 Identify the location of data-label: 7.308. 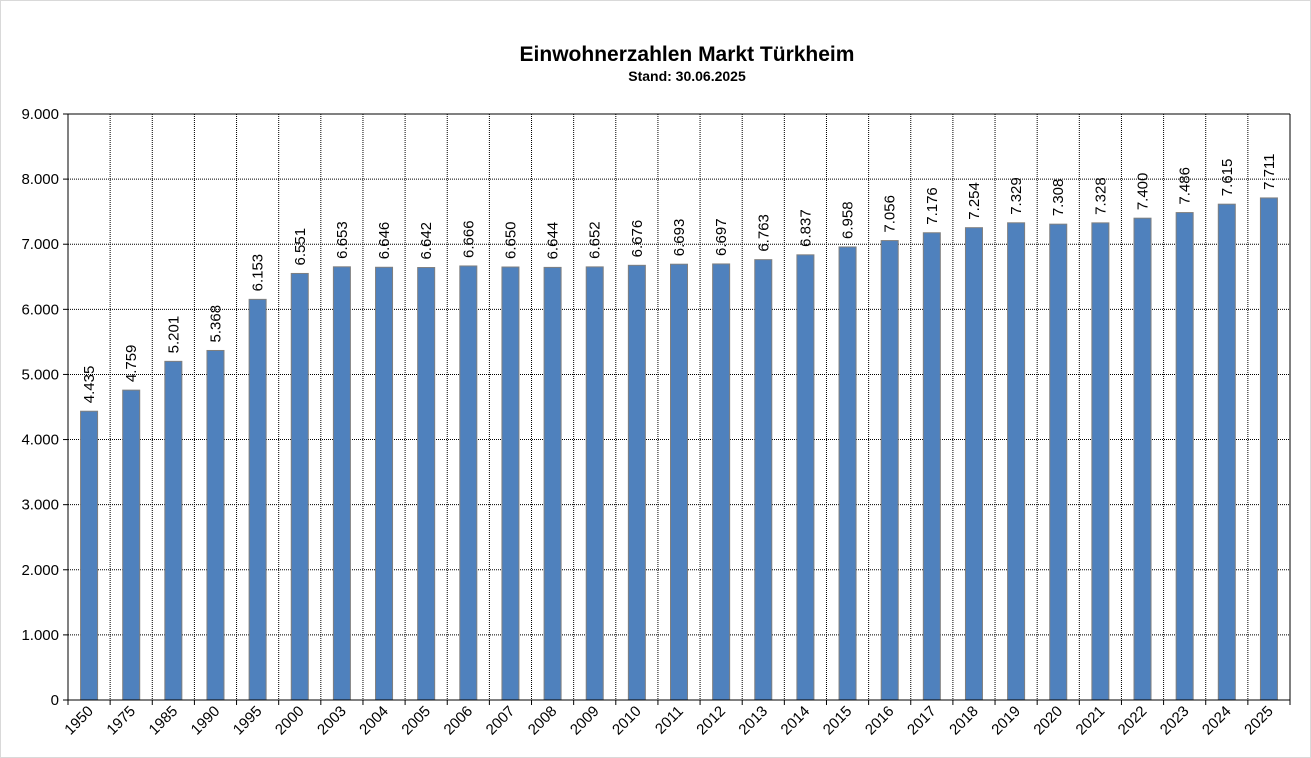
(1058, 198).